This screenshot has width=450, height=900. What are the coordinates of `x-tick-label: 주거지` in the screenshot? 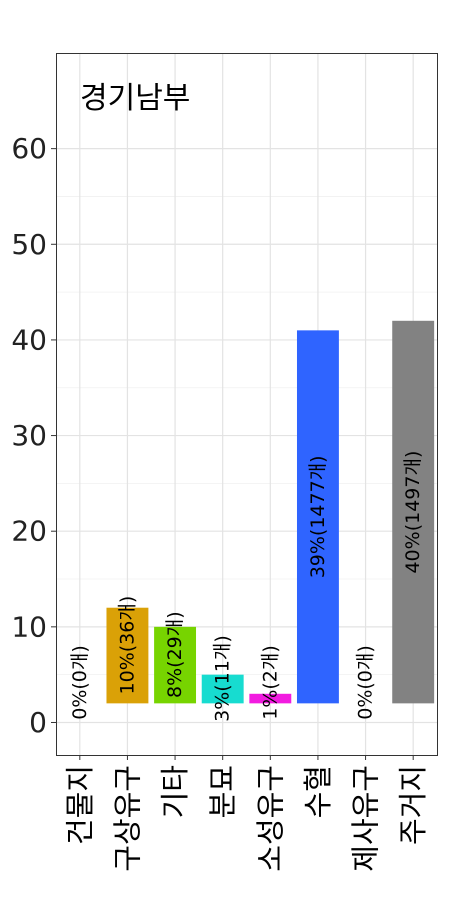 It's located at (413, 805).